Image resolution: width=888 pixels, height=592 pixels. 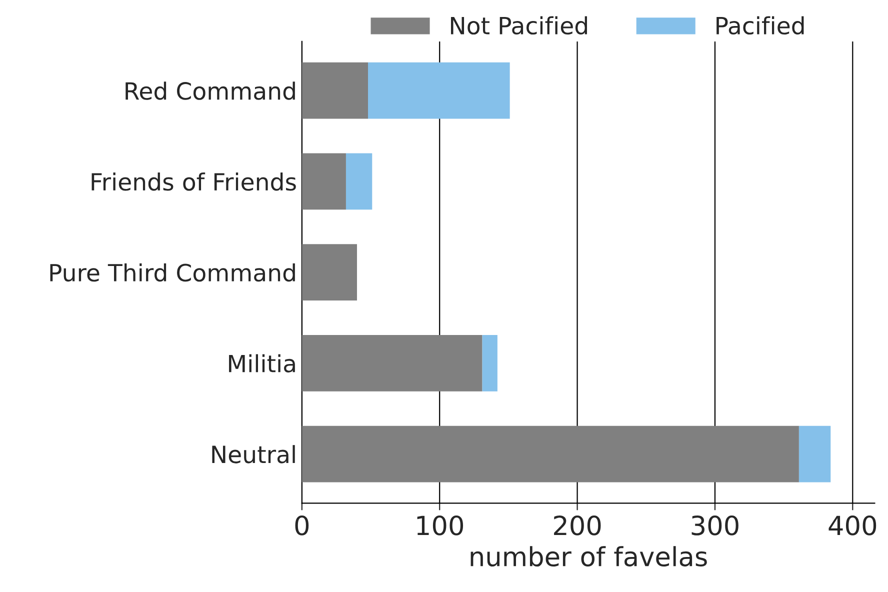 I want to click on x-tick-label: 300, so click(x=715, y=525).